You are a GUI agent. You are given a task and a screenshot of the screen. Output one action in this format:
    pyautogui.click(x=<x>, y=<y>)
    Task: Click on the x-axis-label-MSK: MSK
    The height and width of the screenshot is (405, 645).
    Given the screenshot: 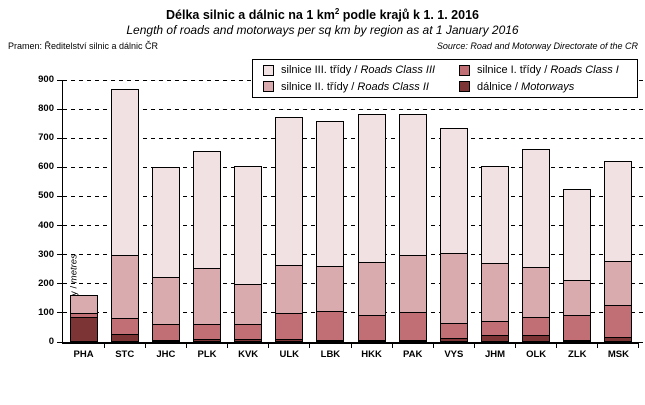 What is the action you would take?
    pyautogui.click(x=618, y=354)
    